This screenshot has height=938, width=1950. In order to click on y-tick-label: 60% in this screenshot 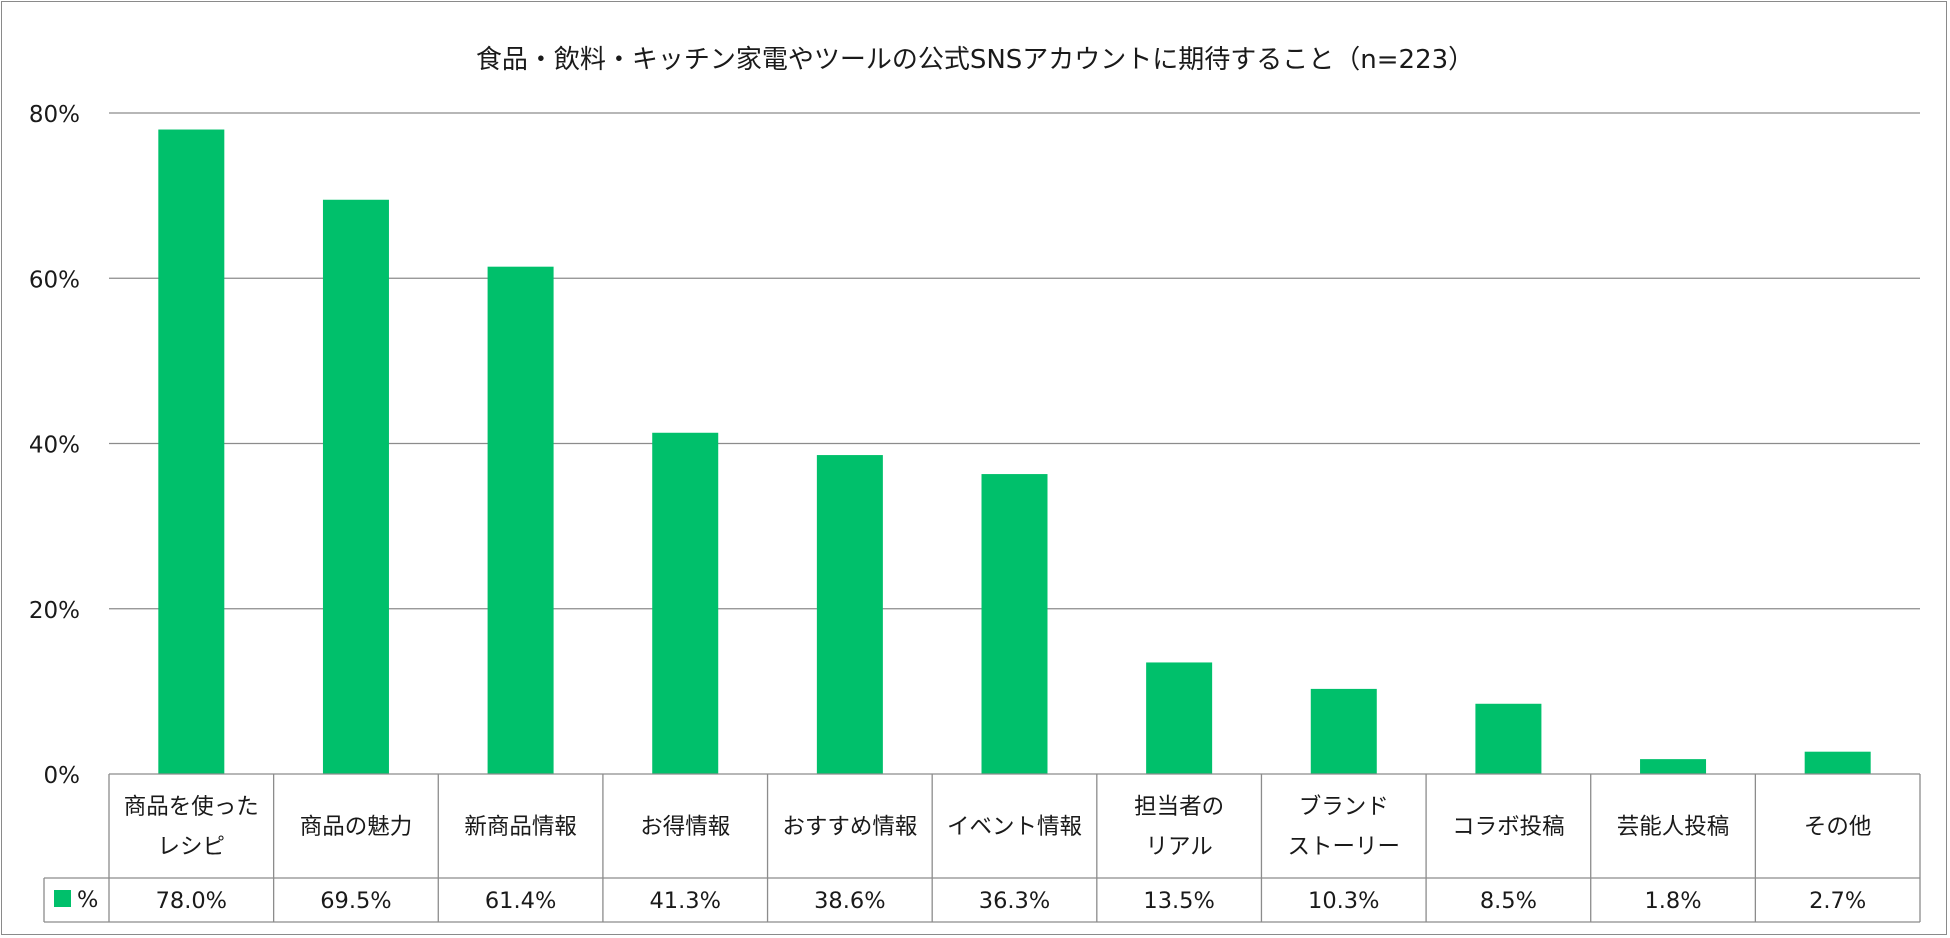, I will do `click(54, 280)`.